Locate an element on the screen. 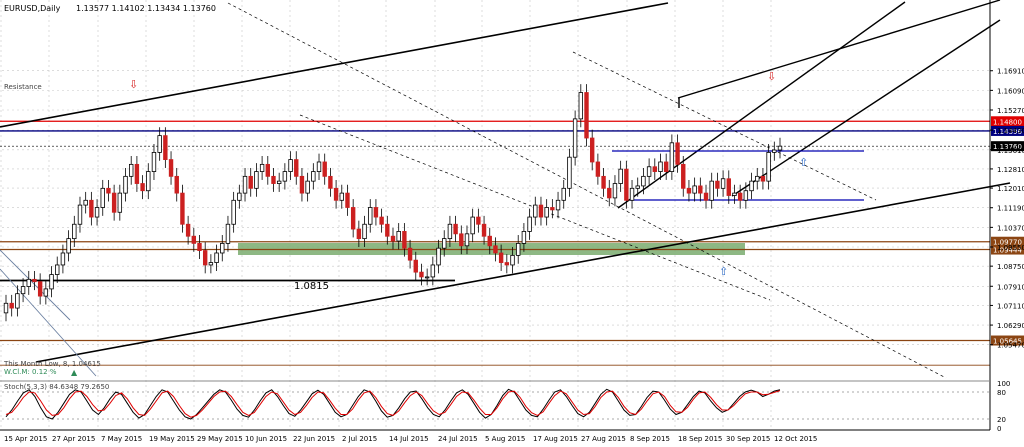 The width and height of the screenshot is (1024, 447). x-tick-label: 12 Oct 2015 is located at coordinates (795, 439).